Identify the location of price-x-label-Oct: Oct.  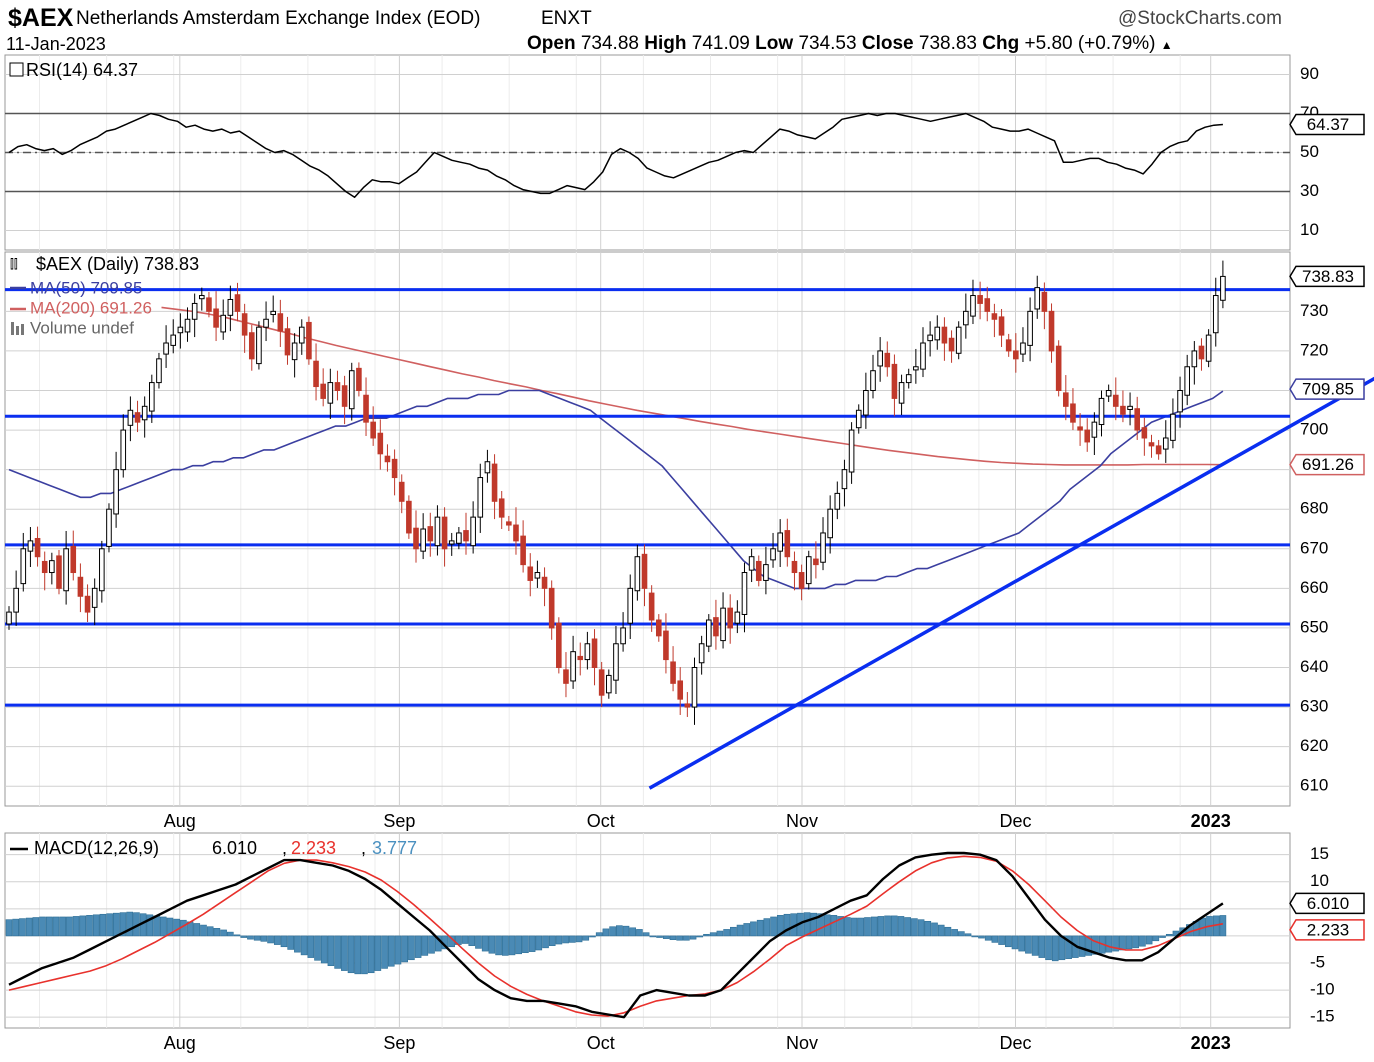
(601, 821).